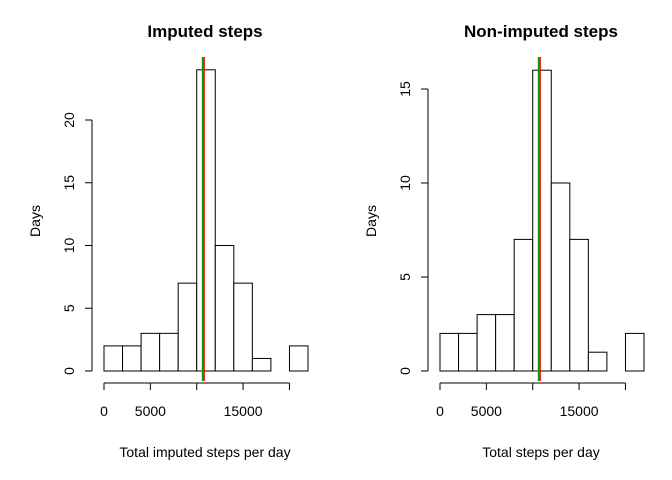 This screenshot has width=672, height=480. I want to click on y-tick-label: 20, so click(69, 120).